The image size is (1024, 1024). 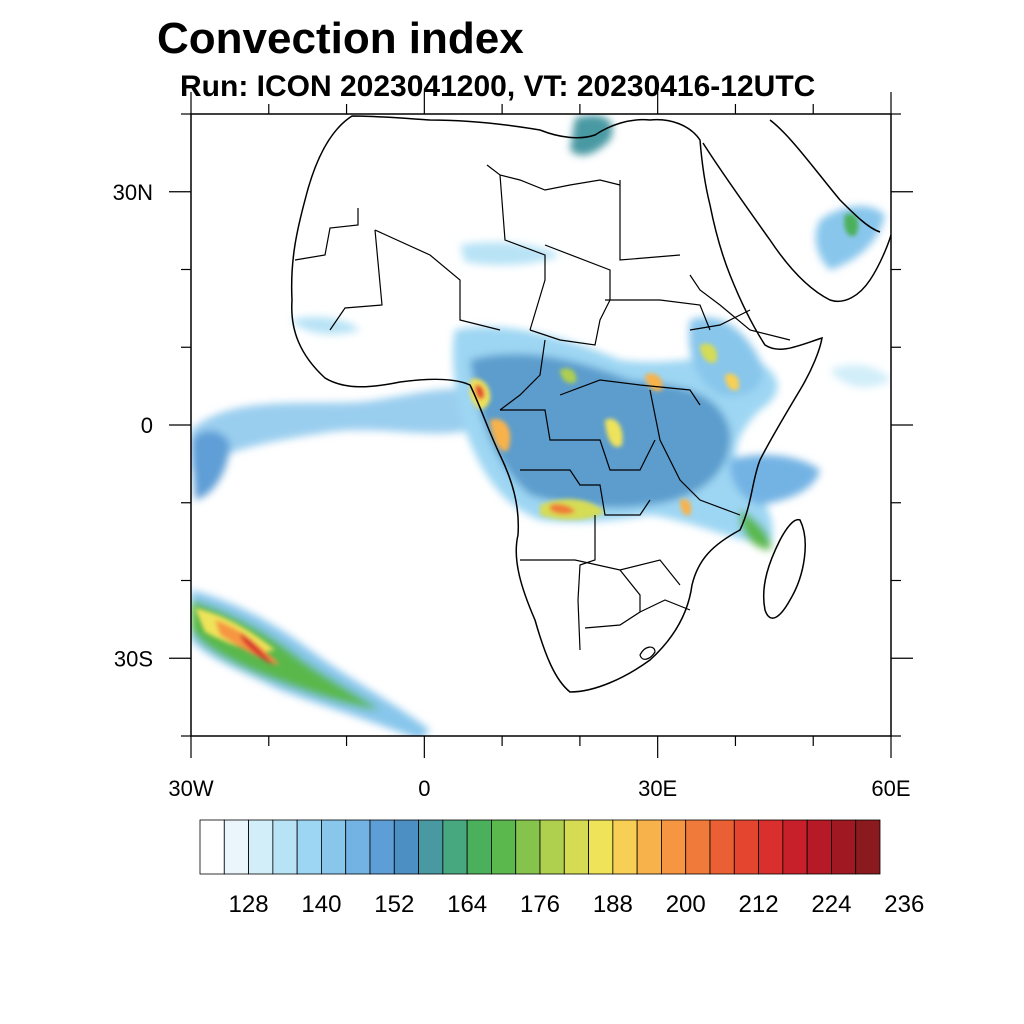 I want to click on colorbar-label: 176, so click(x=540, y=904).